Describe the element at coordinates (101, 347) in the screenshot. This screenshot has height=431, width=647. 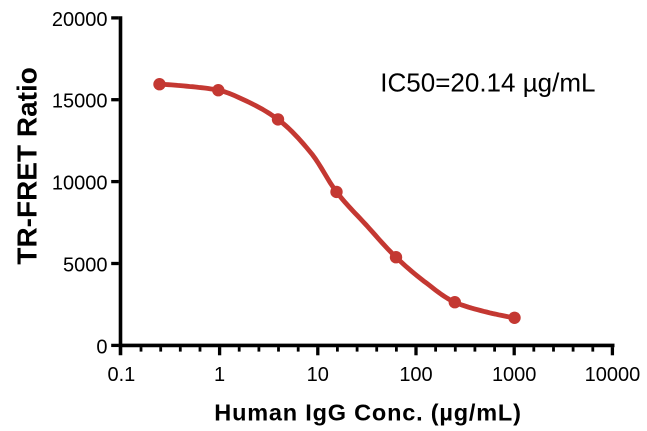
I see `svg-text: 0` at that location.